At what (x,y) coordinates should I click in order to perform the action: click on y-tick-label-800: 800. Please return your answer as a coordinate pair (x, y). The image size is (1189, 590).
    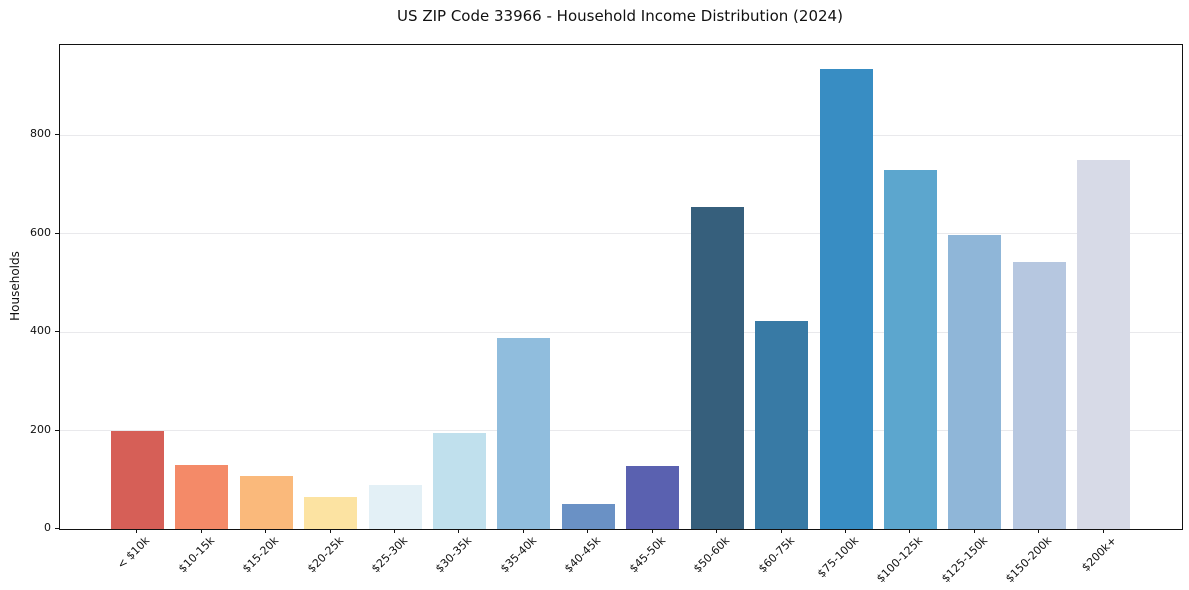
    Looking at the image, I should click on (40, 134).